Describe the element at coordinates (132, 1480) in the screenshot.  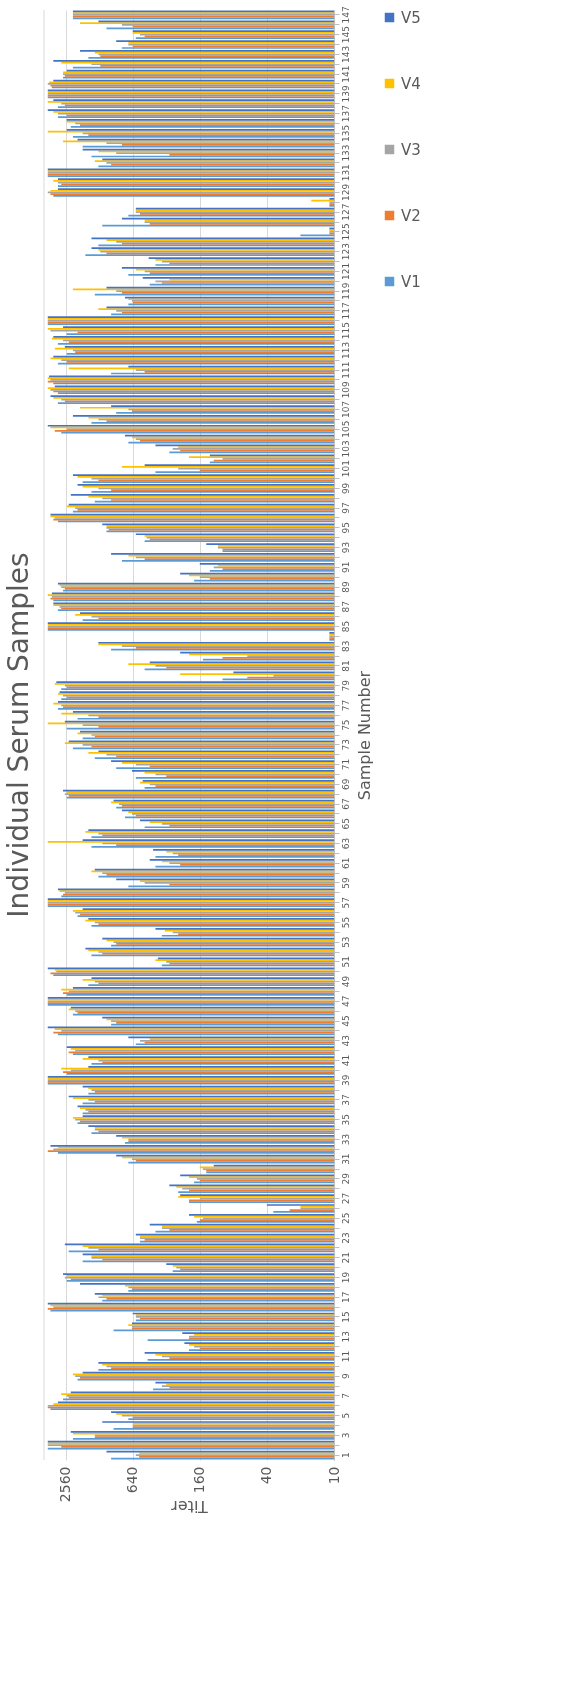
I see `x-tick-label: 640` at that location.